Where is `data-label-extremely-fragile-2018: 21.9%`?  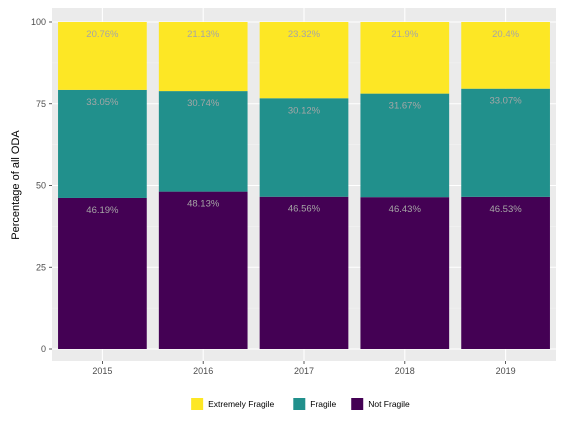 data-label-extremely-fragile-2018: 21.9% is located at coordinates (404, 34).